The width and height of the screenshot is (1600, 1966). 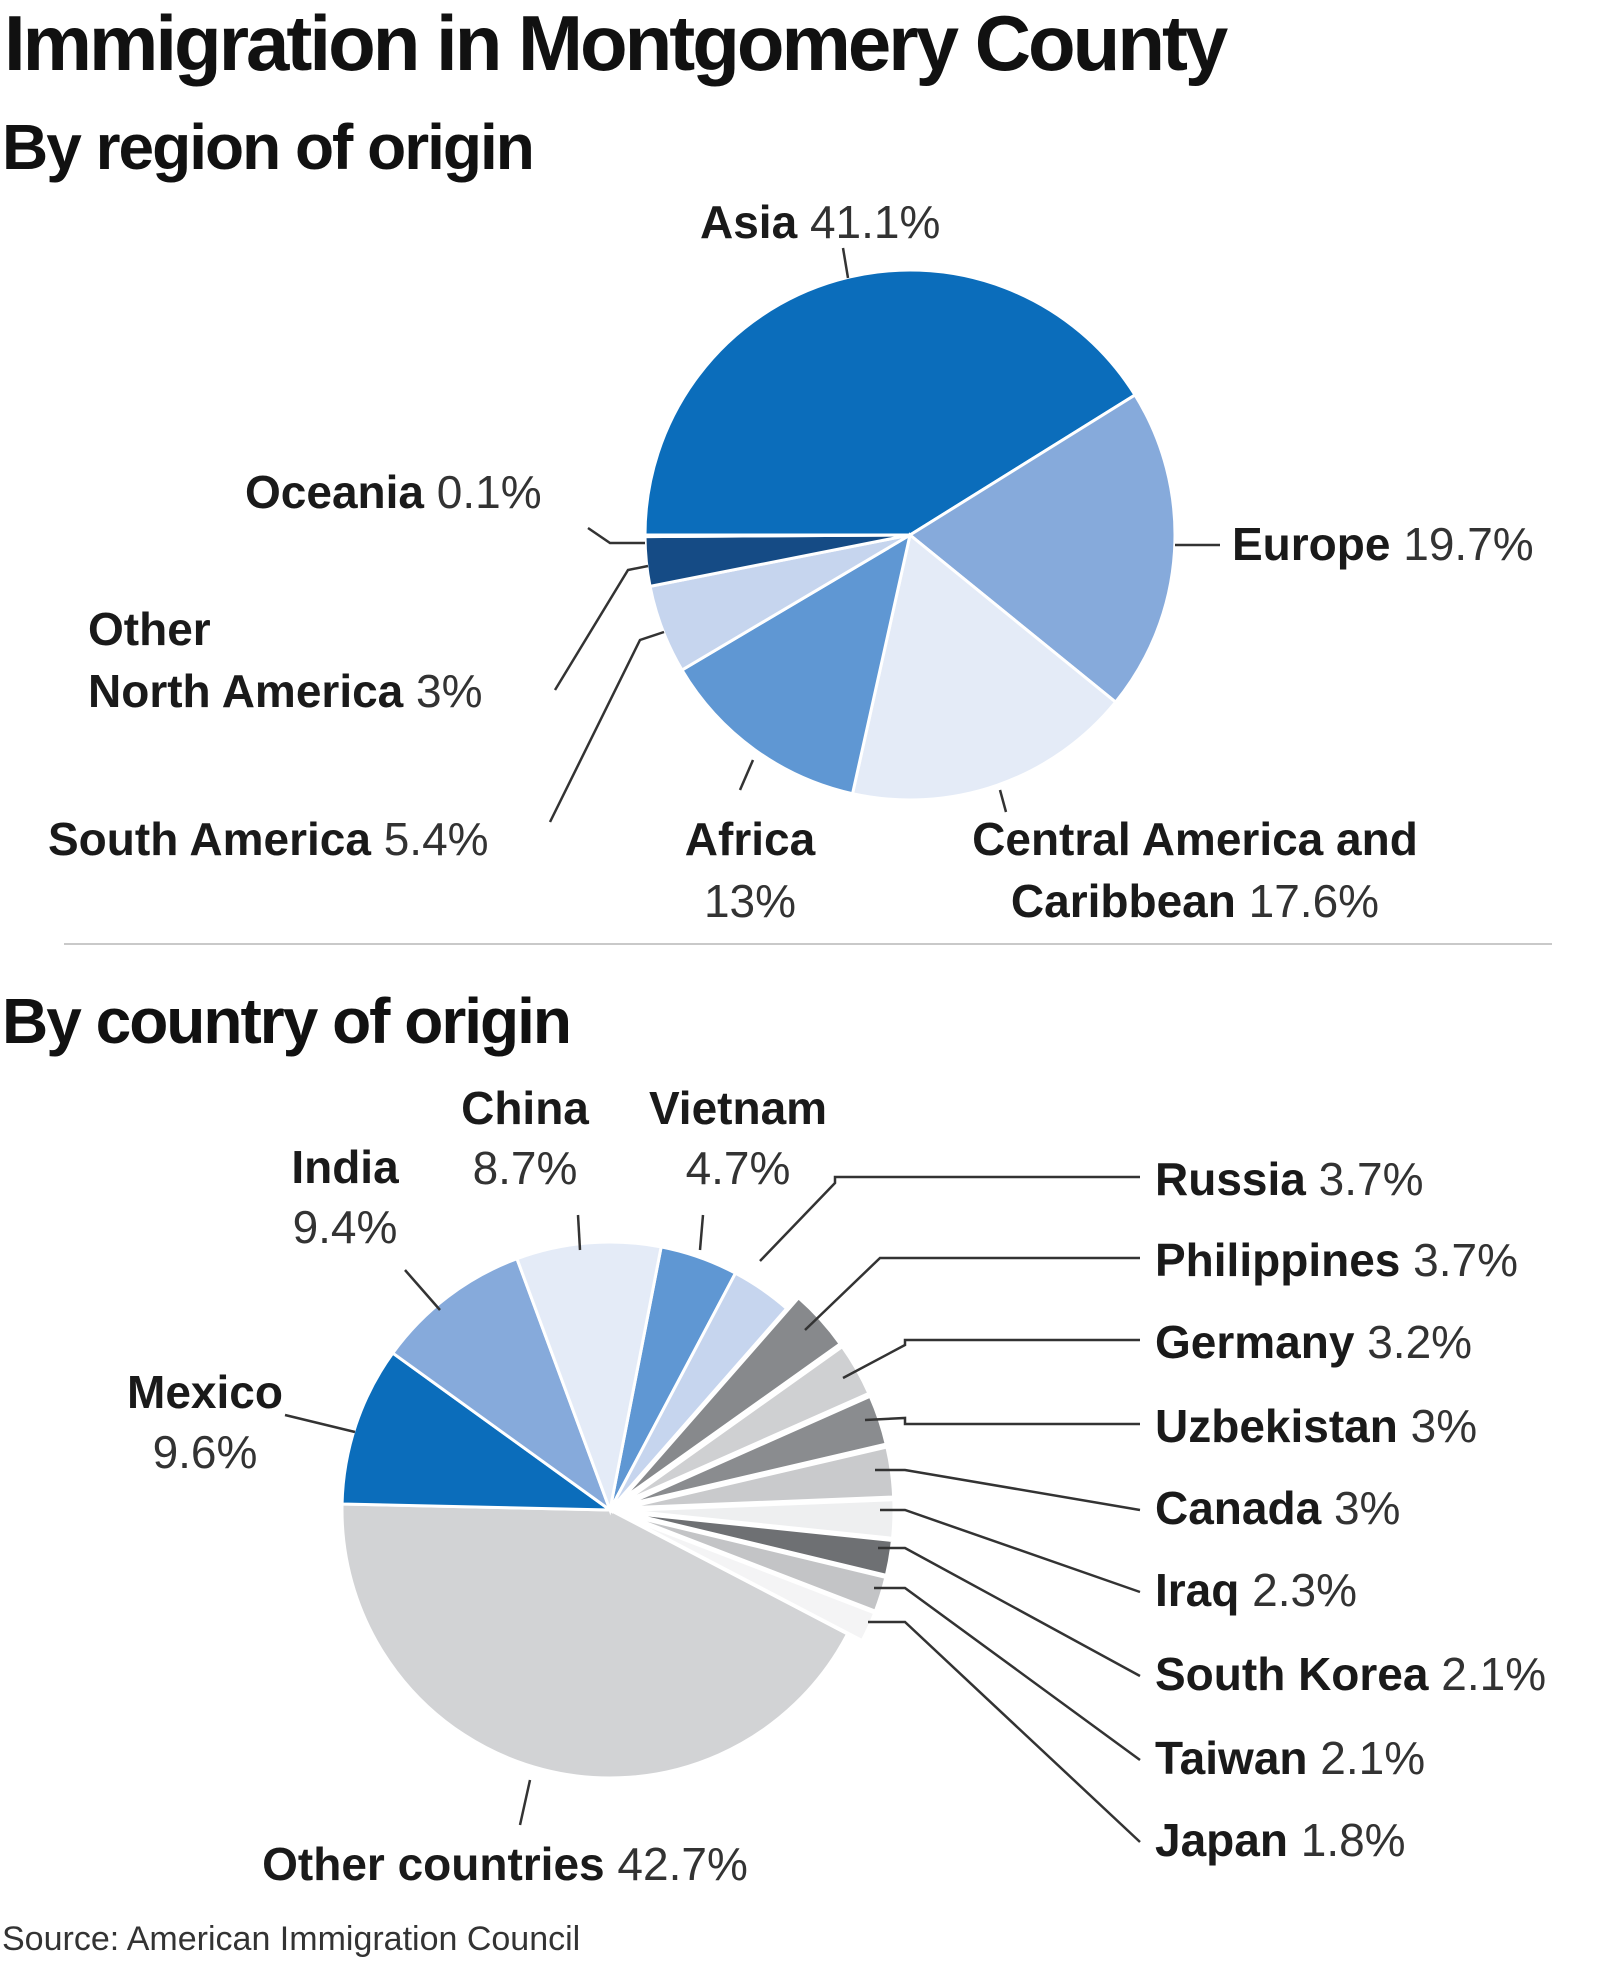 I want to click on pie-slice-iraq, so click(x=760, y=1519).